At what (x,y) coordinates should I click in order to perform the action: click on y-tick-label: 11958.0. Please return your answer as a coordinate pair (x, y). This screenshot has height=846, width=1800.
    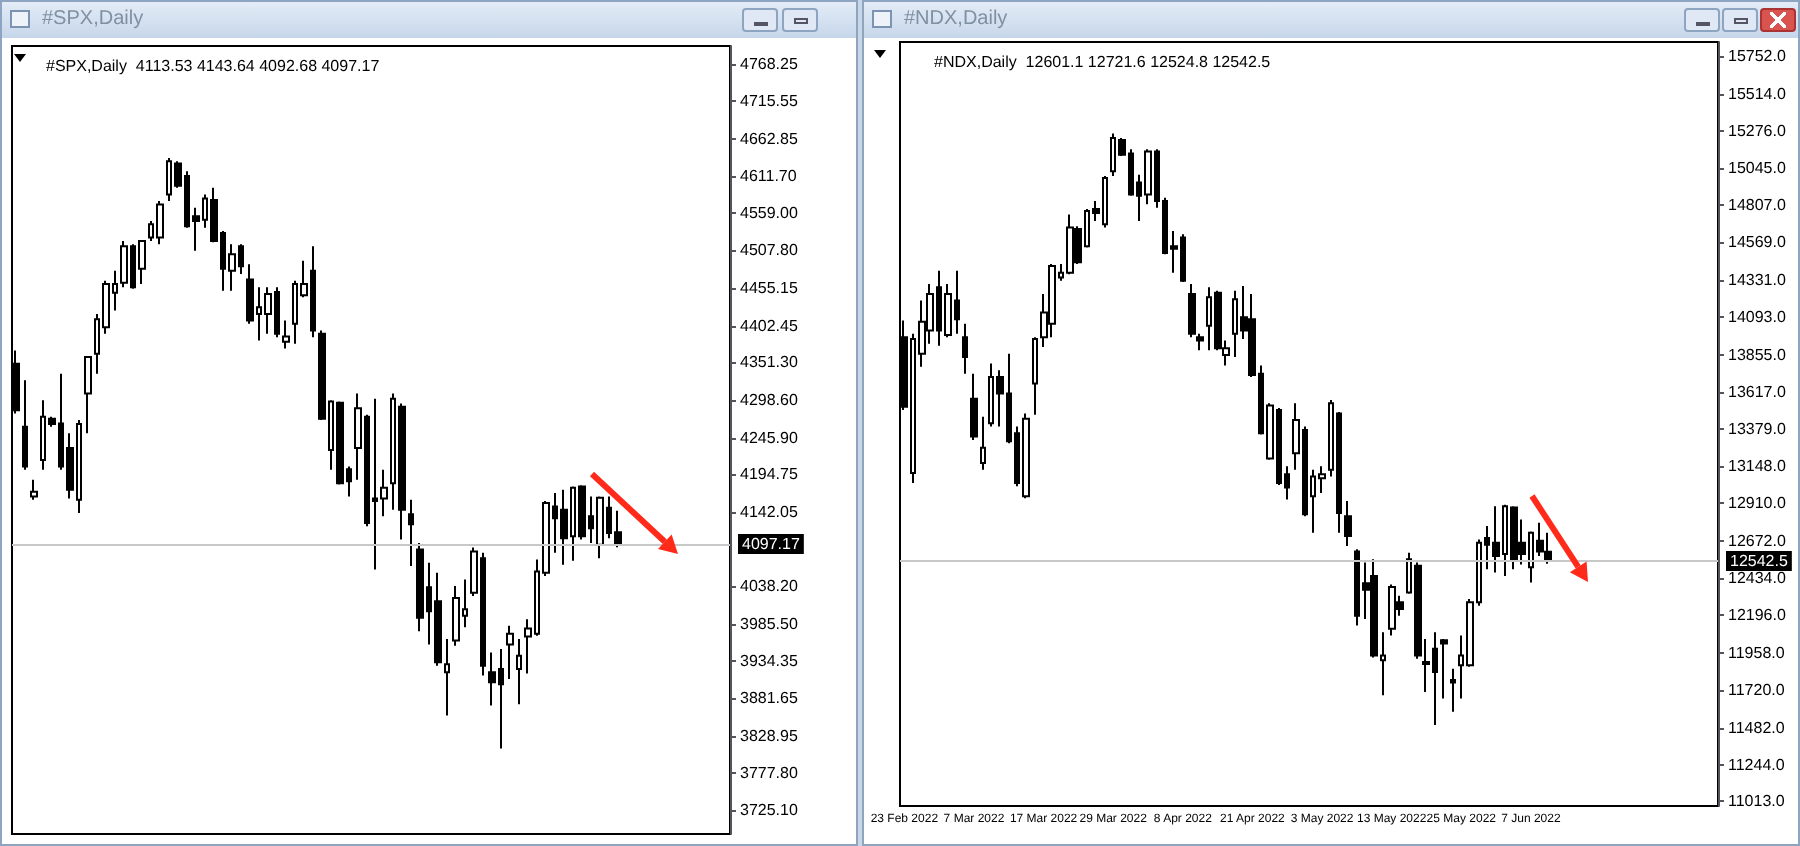
    Looking at the image, I should click on (1757, 652).